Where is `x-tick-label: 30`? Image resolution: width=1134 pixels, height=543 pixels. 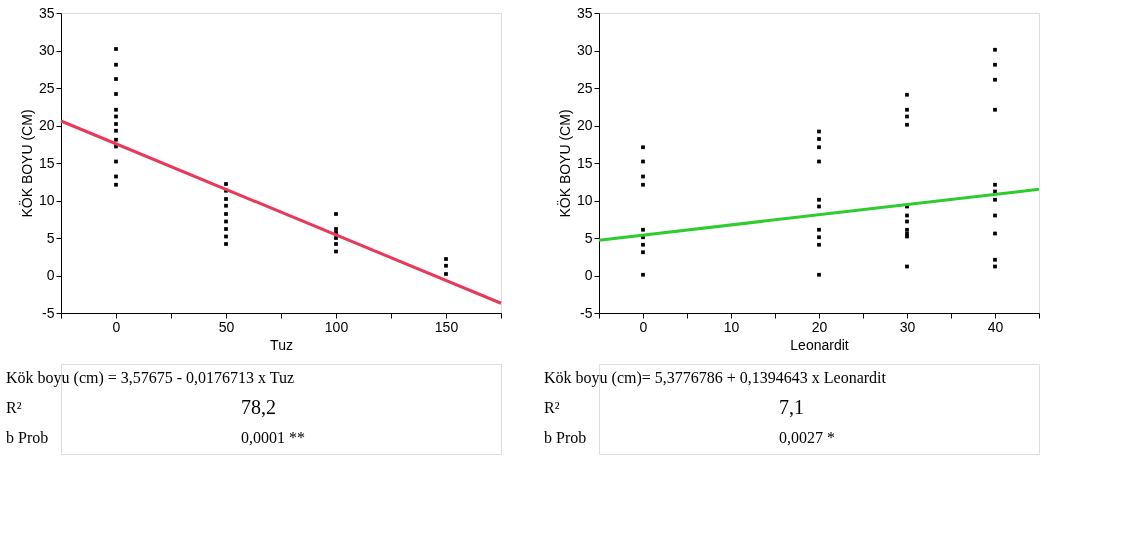
x-tick-label: 30 is located at coordinates (907, 326).